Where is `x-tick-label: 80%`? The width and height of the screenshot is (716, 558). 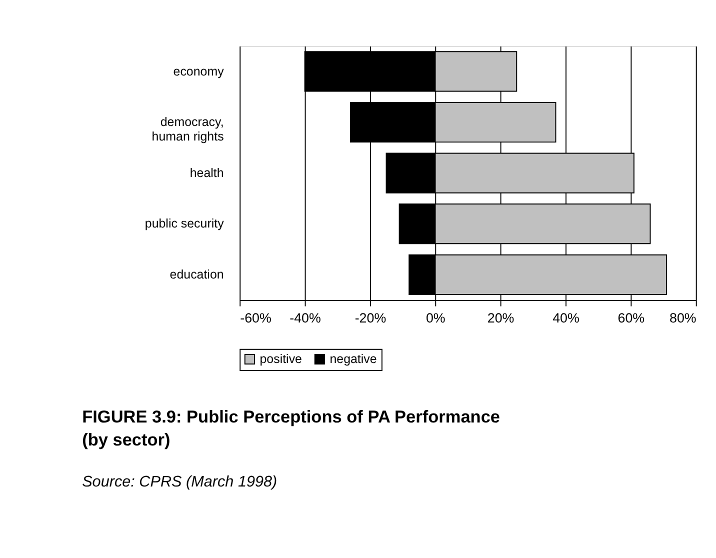
x-tick-label: 80% is located at coordinates (683, 318).